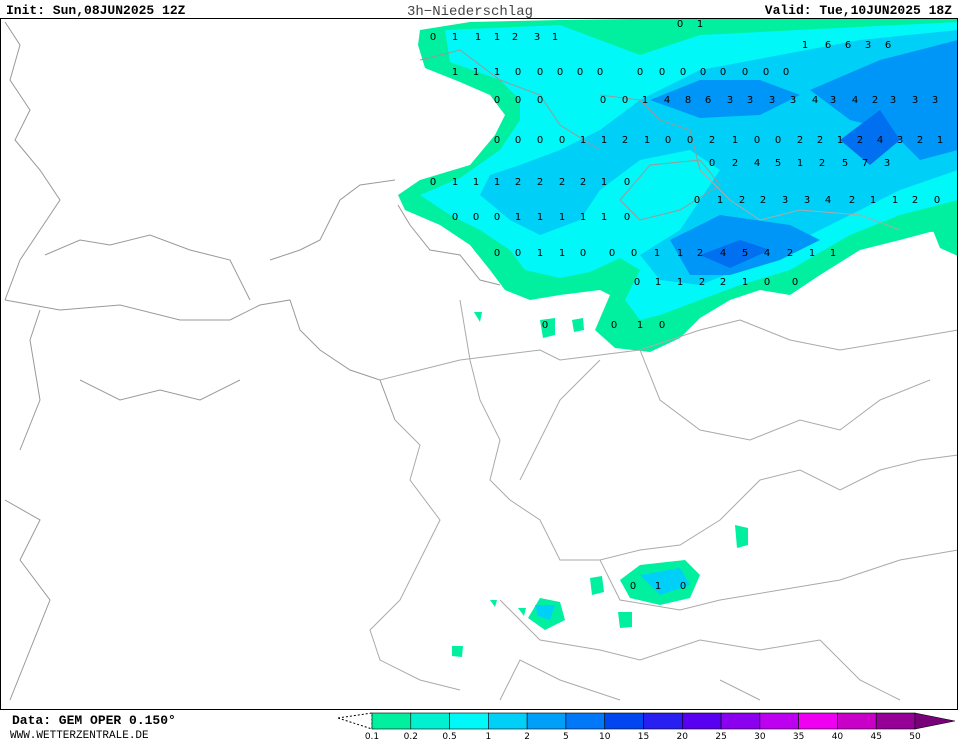  Describe the element at coordinates (838, 736) in the screenshot. I see `legend-label: 40` at that location.